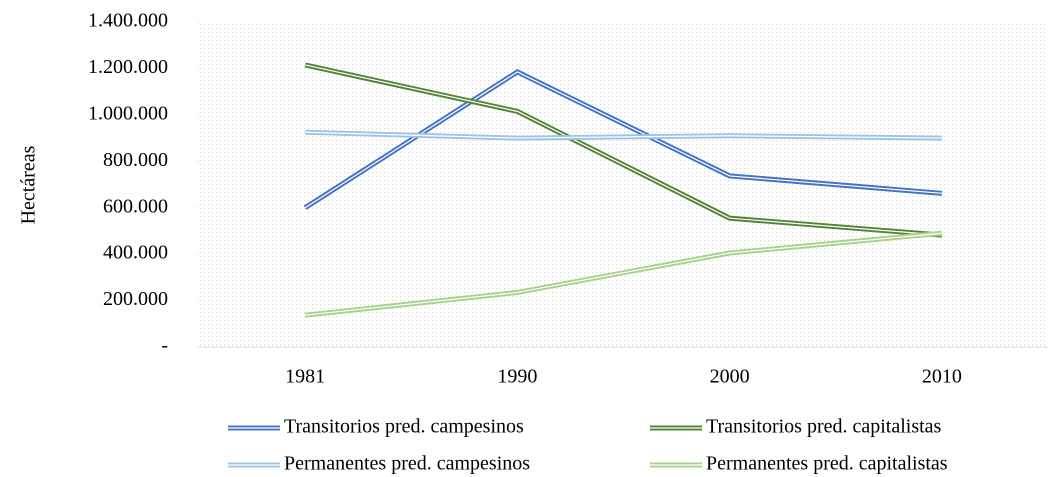  Describe the element at coordinates (135, 253) in the screenshot. I see `y-tick-label: 400.000` at that location.